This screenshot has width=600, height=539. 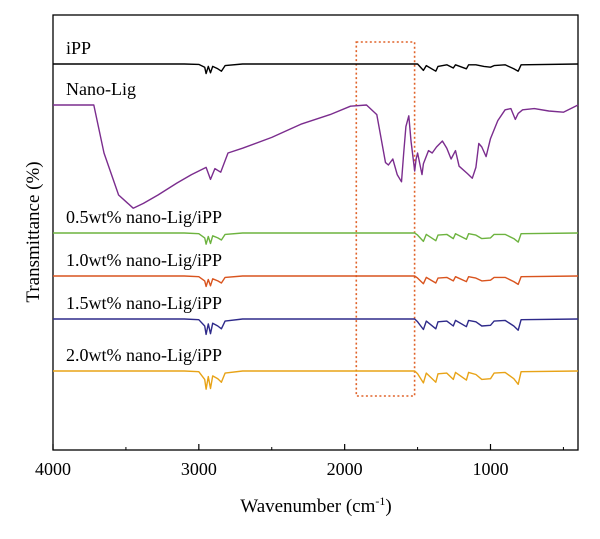 I want to click on x-axis-ticks: 4000 3000 2000 1000, so click(x=299, y=461).